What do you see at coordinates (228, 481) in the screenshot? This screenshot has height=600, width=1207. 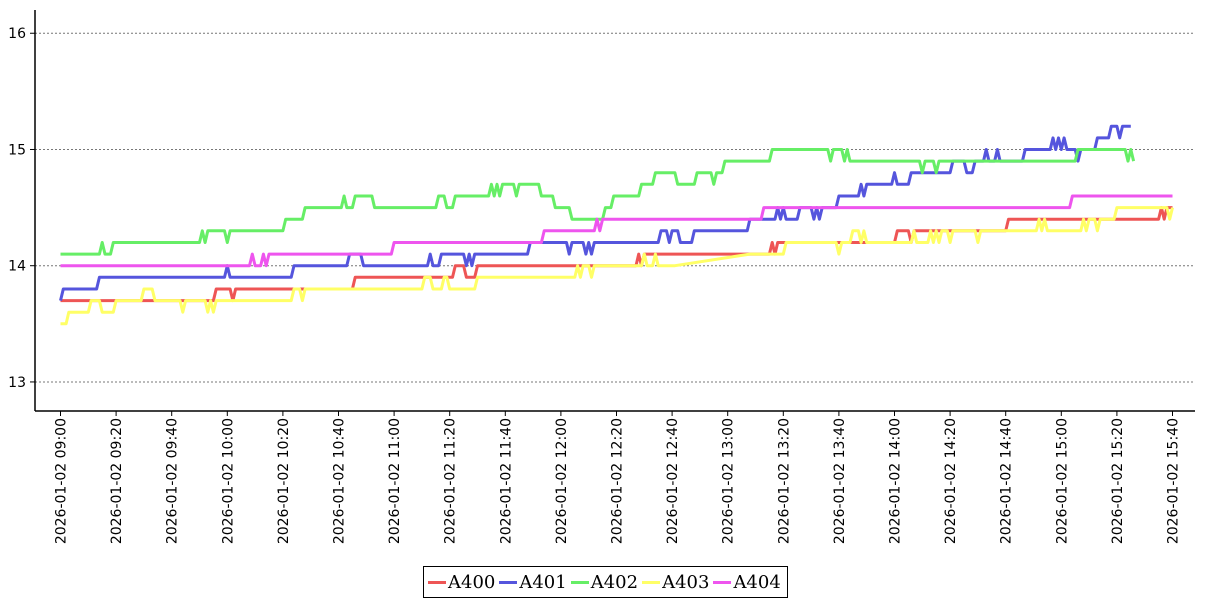 I see `x-tick-label: 2026-01-02 10:00` at bounding box center [228, 481].